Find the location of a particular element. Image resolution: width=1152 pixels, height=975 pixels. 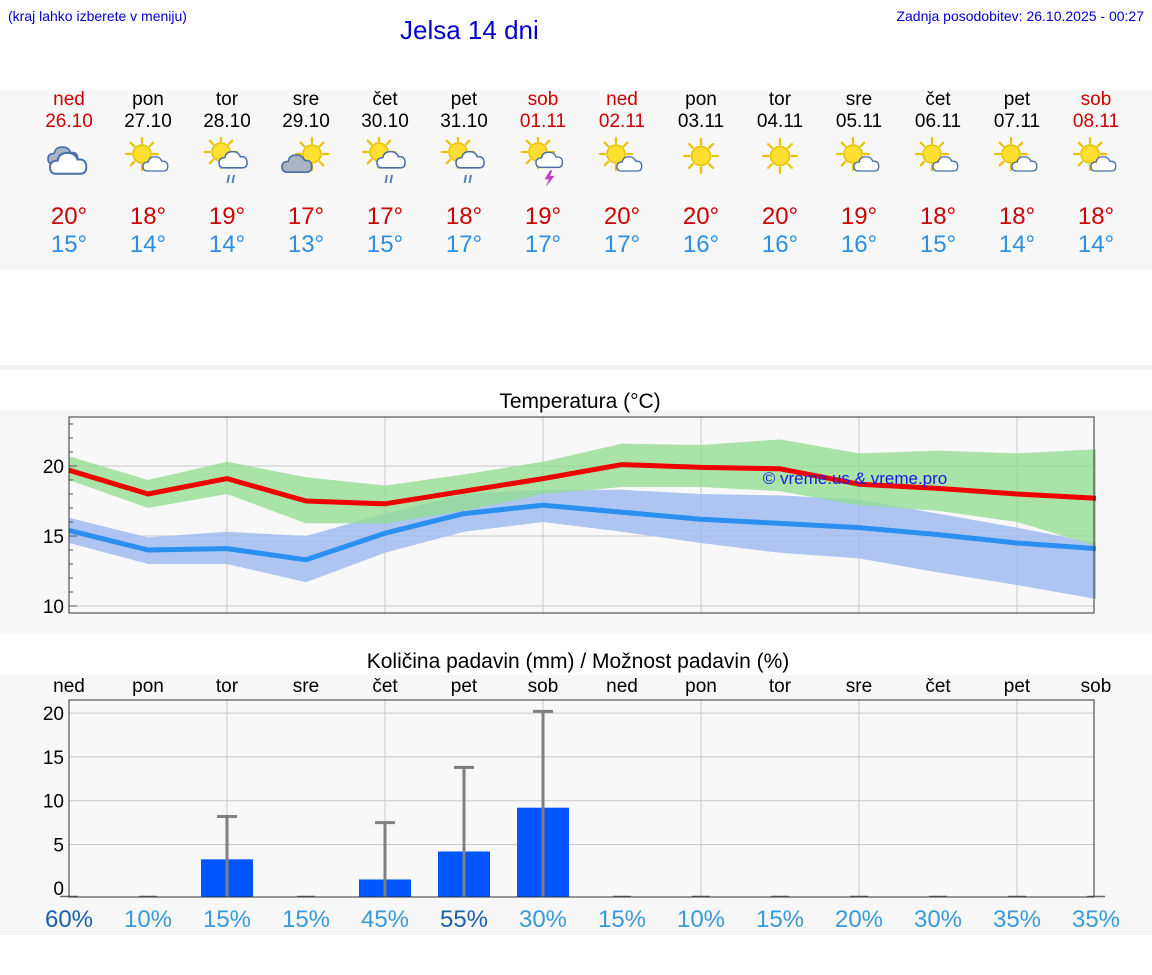

page-title: Jelsa 14 dni is located at coordinates (469, 30).